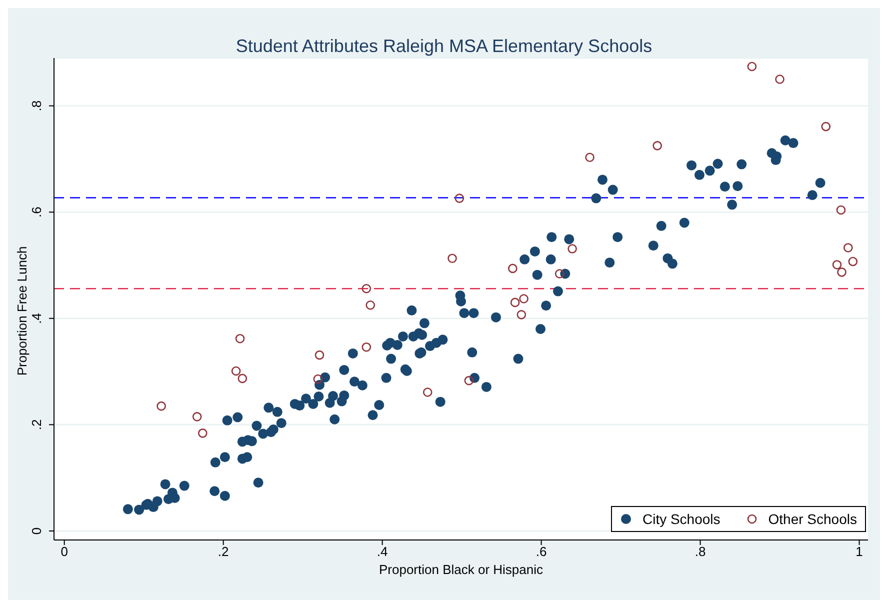  Describe the element at coordinates (541, 552) in the screenshot. I see `x-tick-label: .6` at that location.